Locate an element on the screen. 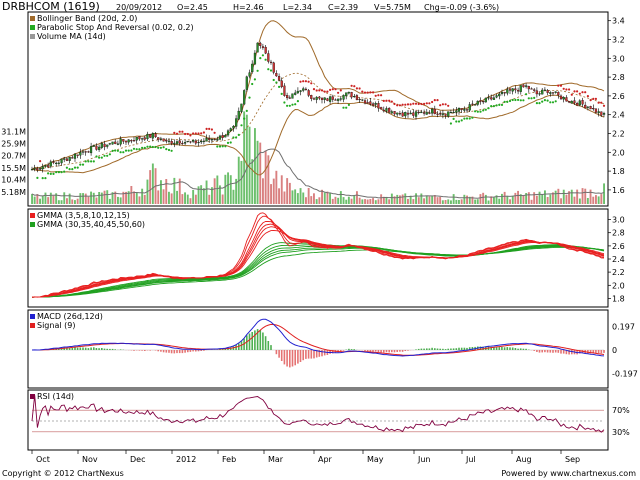 The image size is (640, 480). gmma-y-tick-label: 2.4 is located at coordinates (618, 259).